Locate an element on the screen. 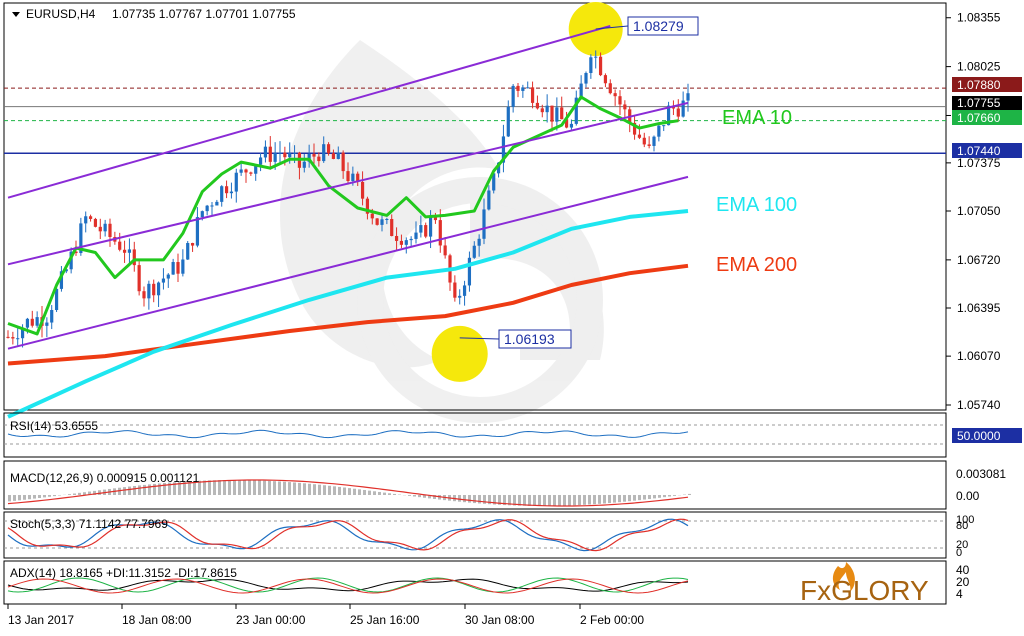  rsi-panel is located at coordinates (475, 435).